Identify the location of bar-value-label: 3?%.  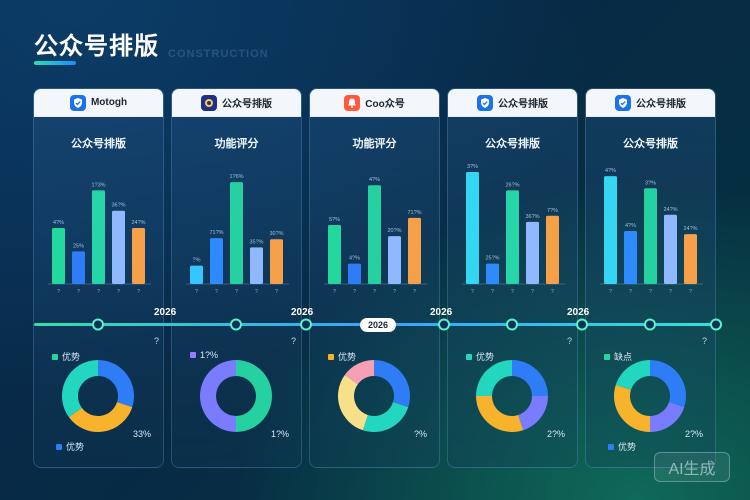
(472, 167).